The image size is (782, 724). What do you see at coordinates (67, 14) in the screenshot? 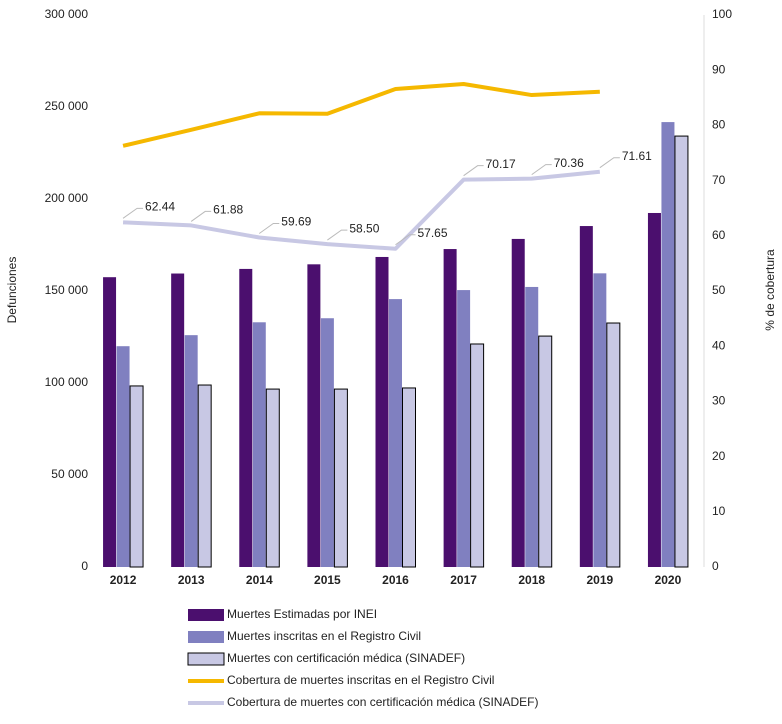
I see `y-tick-label: 300 000` at bounding box center [67, 14].